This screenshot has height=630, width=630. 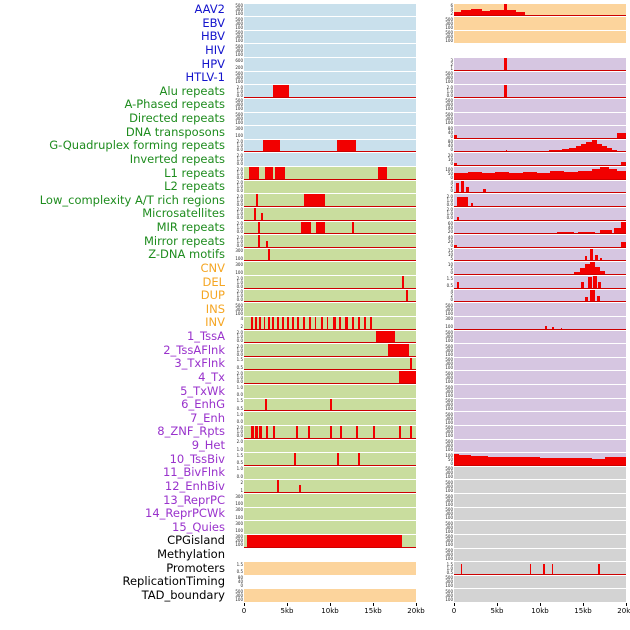 I want to click on y-tick-label: 10, so click(x=450, y=159).